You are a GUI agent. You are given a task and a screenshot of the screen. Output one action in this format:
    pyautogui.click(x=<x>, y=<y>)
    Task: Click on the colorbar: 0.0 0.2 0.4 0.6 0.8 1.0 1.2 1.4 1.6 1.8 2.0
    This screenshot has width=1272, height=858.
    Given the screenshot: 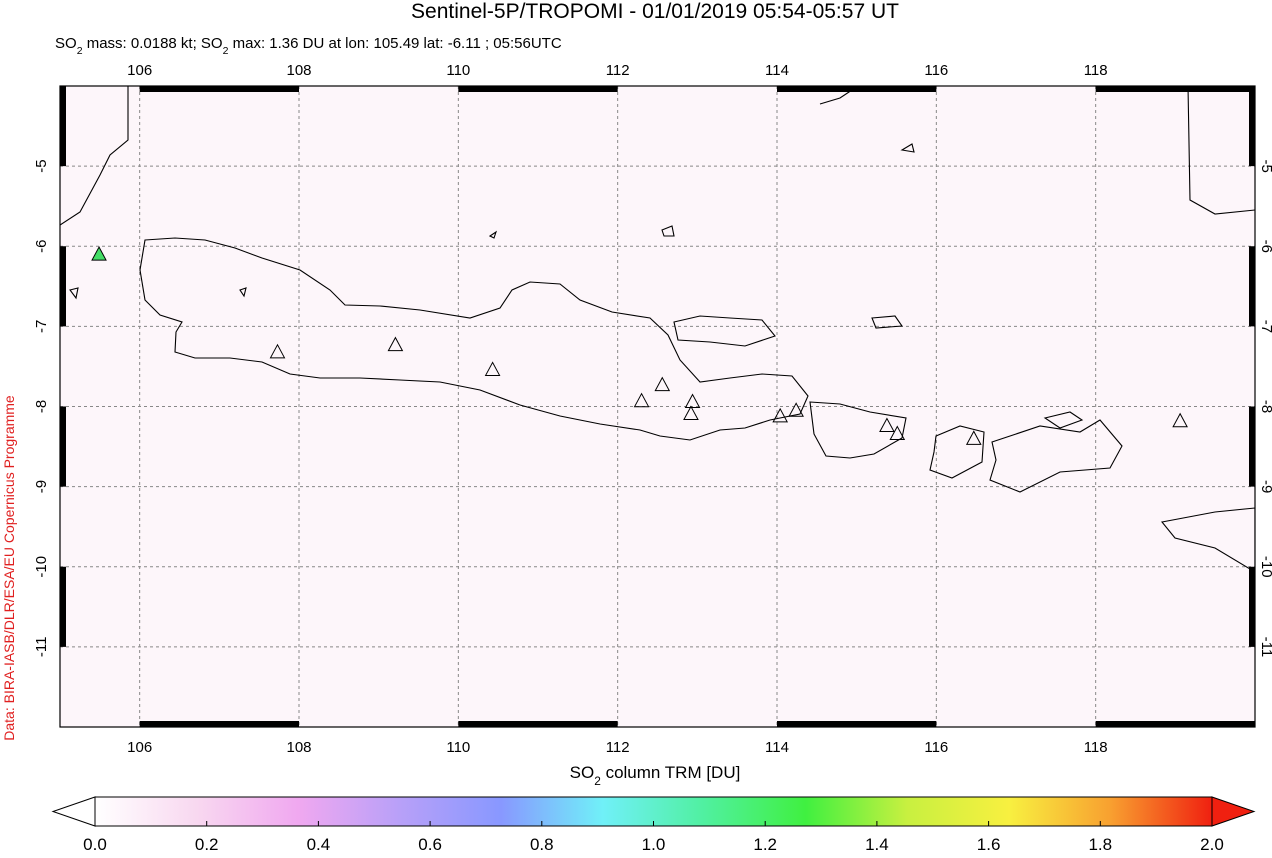 What is the action you would take?
    pyautogui.click(x=653, y=825)
    